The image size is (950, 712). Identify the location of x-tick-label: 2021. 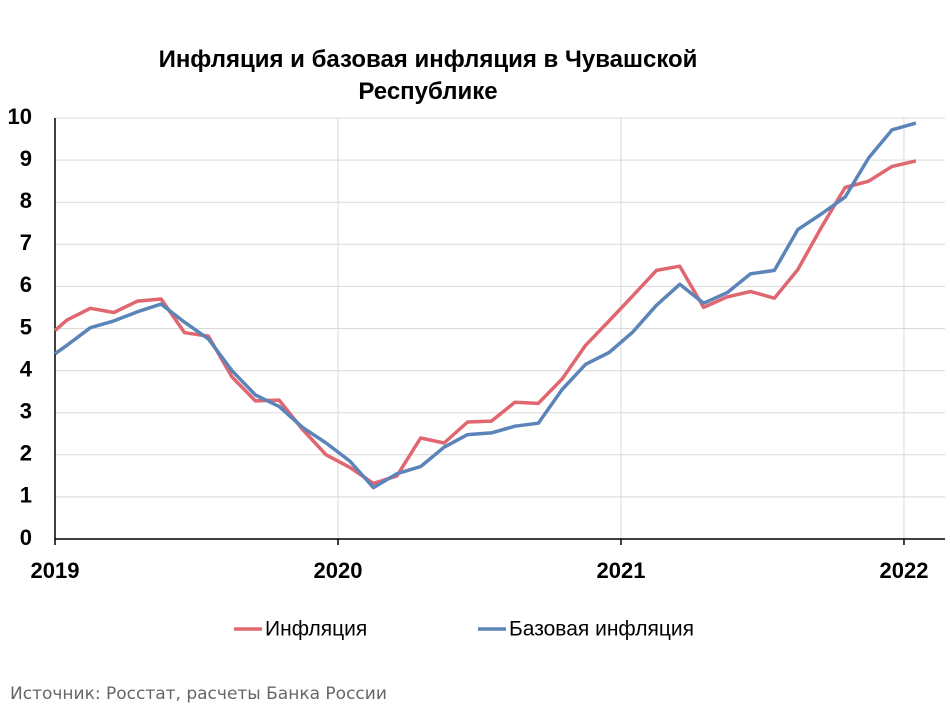
(621, 570).